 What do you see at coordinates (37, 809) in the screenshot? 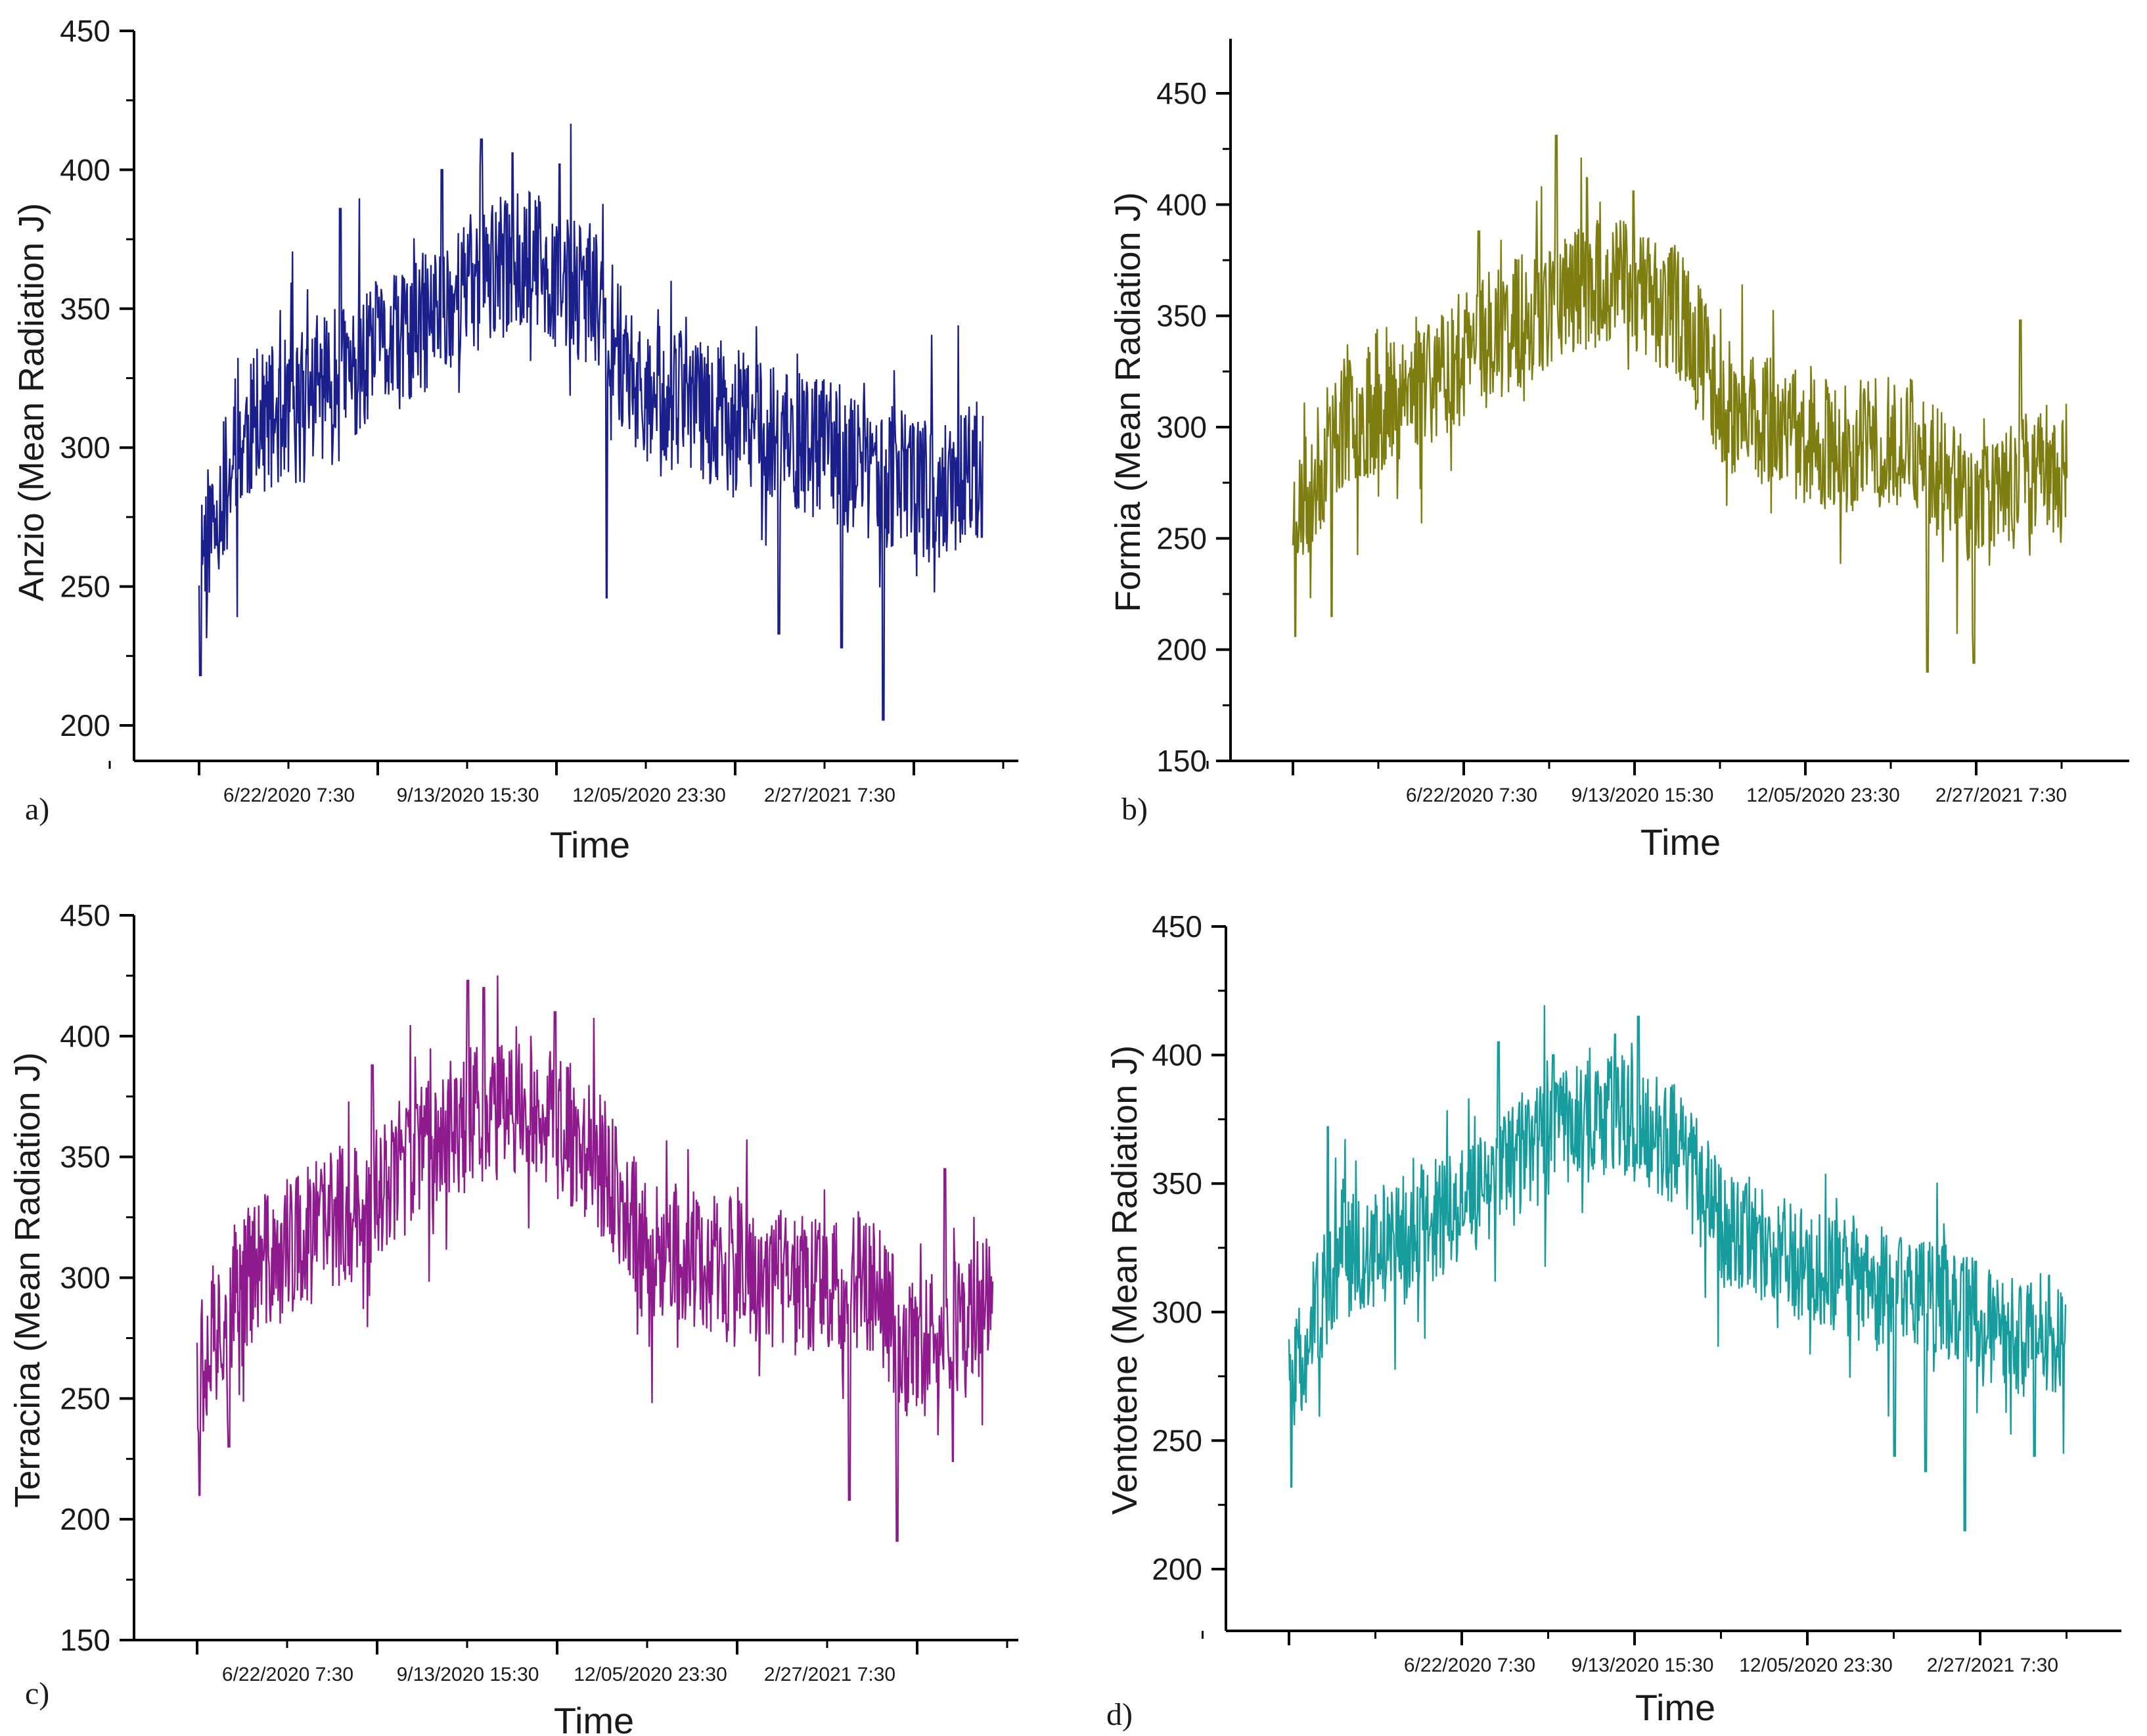
I see `panel-label: a)` at bounding box center [37, 809].